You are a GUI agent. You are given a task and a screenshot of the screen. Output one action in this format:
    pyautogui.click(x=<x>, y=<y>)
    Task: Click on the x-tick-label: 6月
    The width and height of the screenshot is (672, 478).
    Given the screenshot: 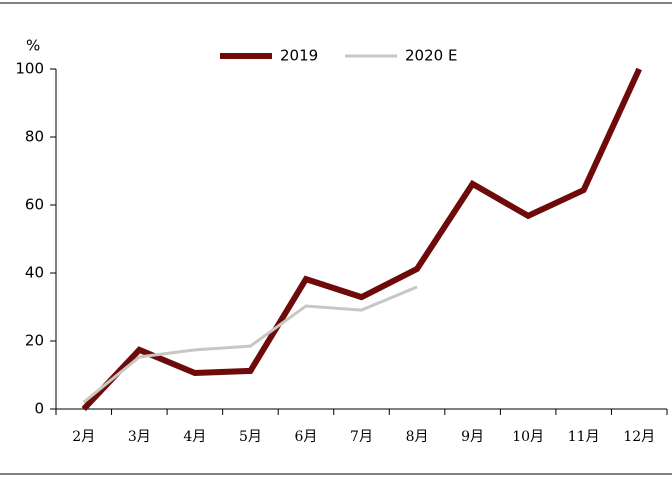 What is the action you would take?
    pyautogui.click(x=305, y=437)
    